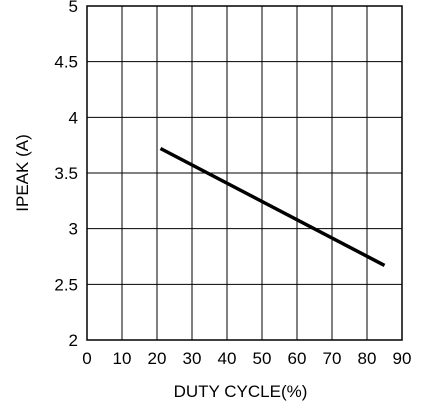  What do you see at coordinates (73, 340) in the screenshot?
I see `y-tick-label: 2` at bounding box center [73, 340].